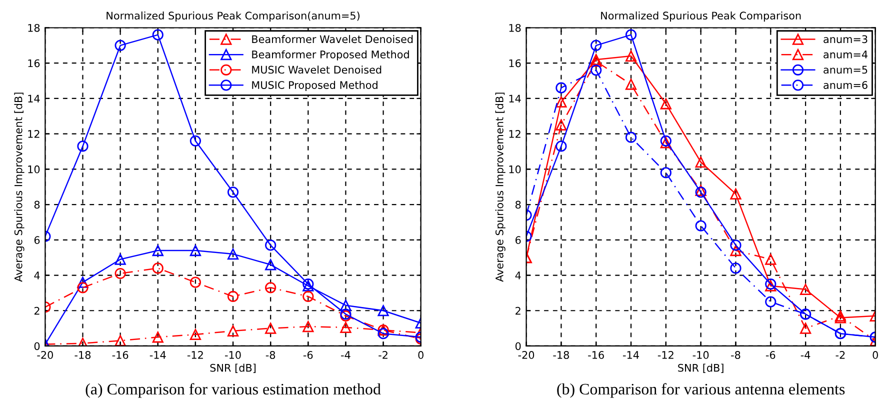 The height and width of the screenshot is (408, 886). What do you see at coordinates (701, 16) in the screenshot?
I see `chart-title: Normalized Spurious Peak Comparison` at bounding box center [701, 16].